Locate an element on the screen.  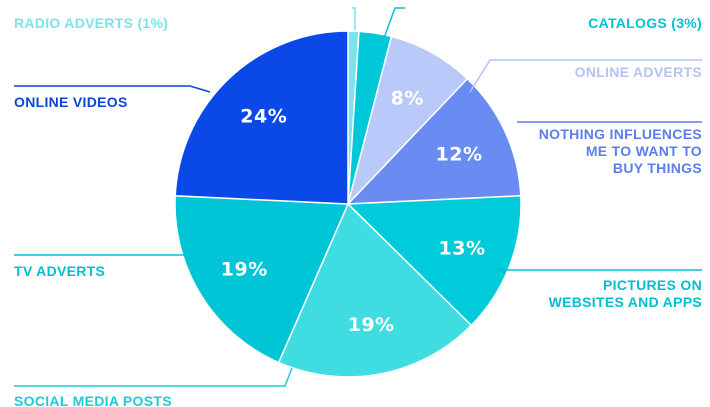
slice-category-label-line: CATALOGS (3%) is located at coordinates (645, 23).